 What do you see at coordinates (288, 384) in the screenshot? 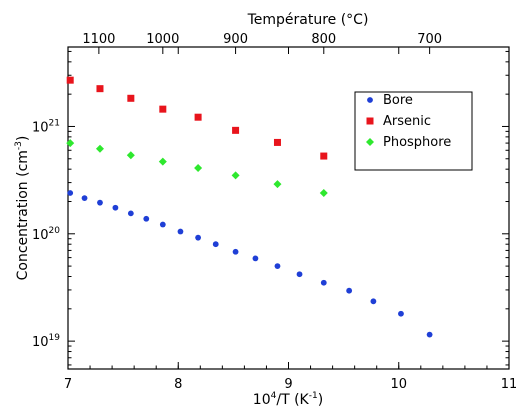
I see `x-tick-label: 9` at bounding box center [288, 384].